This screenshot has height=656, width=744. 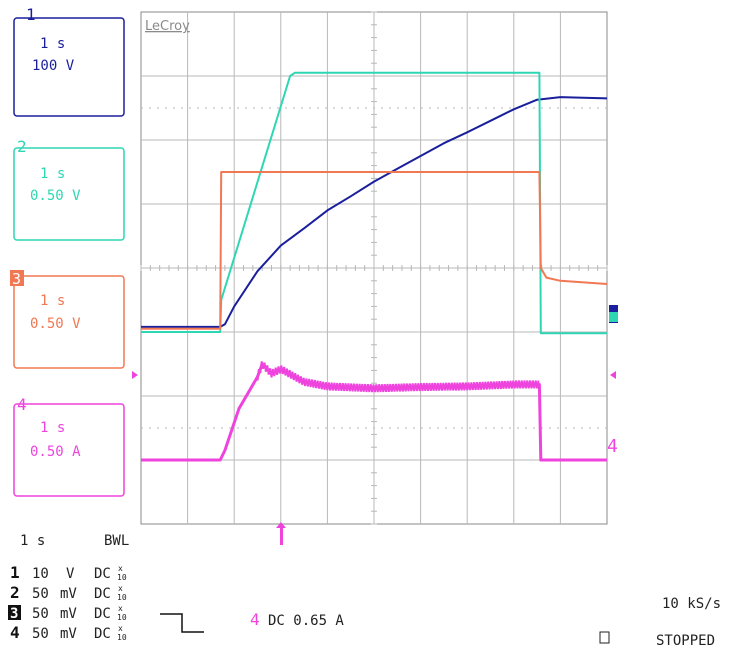 What do you see at coordinates (613, 375) in the screenshot?
I see `trigger-level-marker-right` at bounding box center [613, 375].